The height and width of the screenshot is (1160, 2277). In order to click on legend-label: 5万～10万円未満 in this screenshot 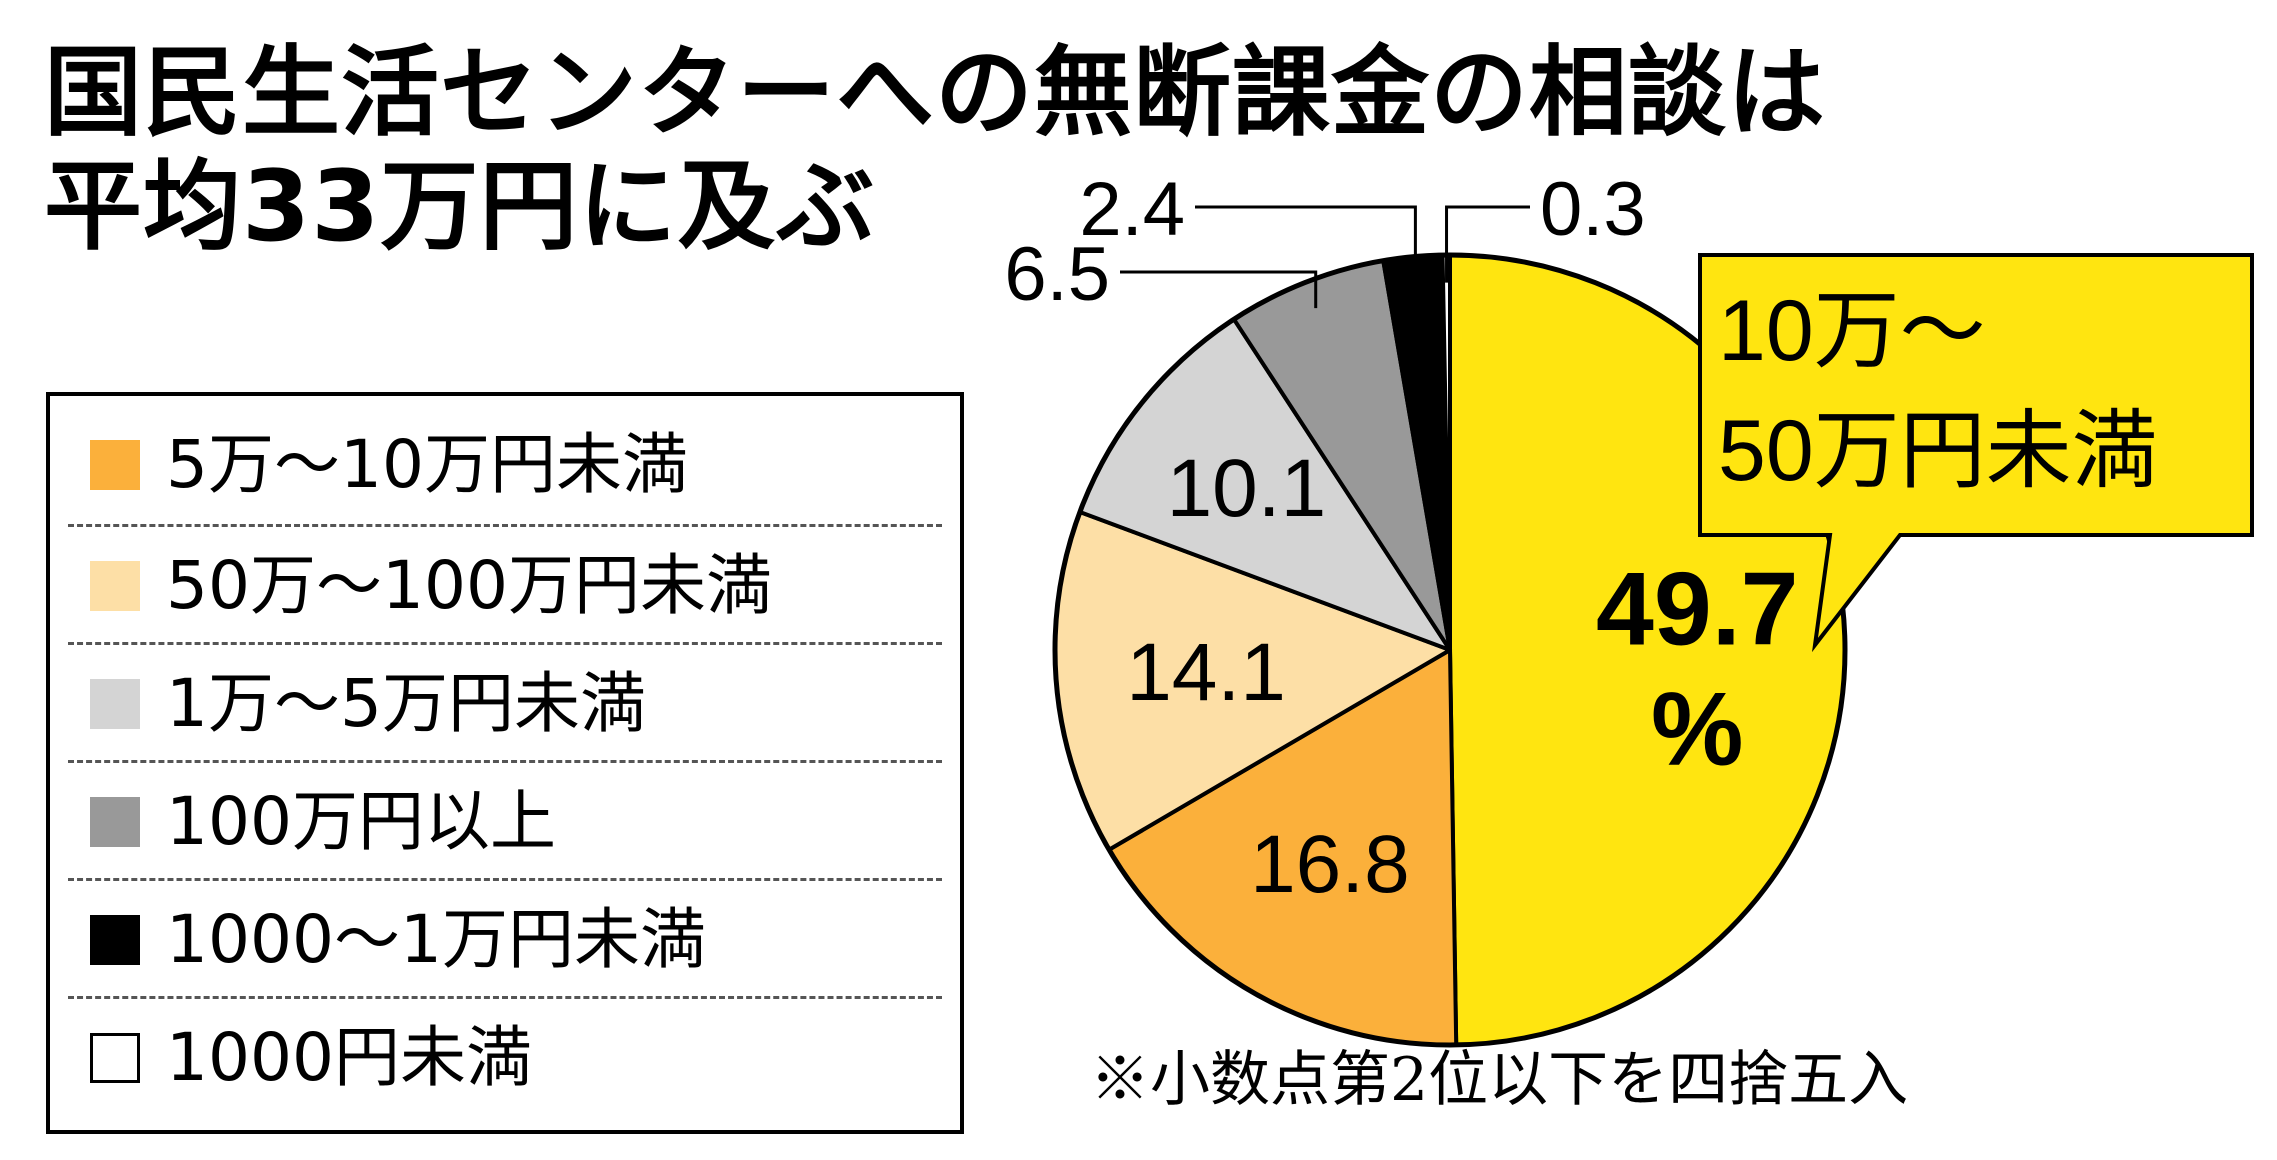, I will do `click(427, 464)`.